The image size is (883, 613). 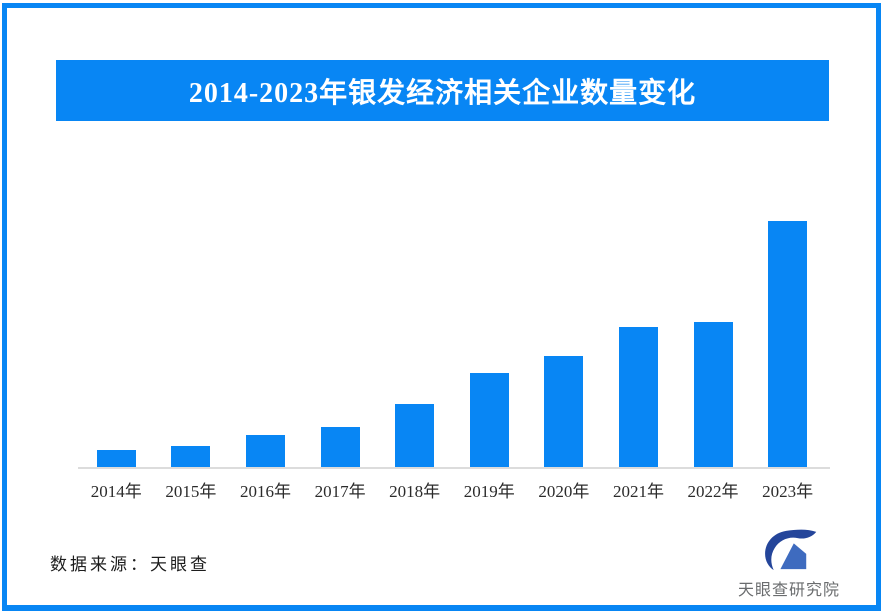 I want to click on x-axis-tick-label: 2022年, so click(x=713, y=491).